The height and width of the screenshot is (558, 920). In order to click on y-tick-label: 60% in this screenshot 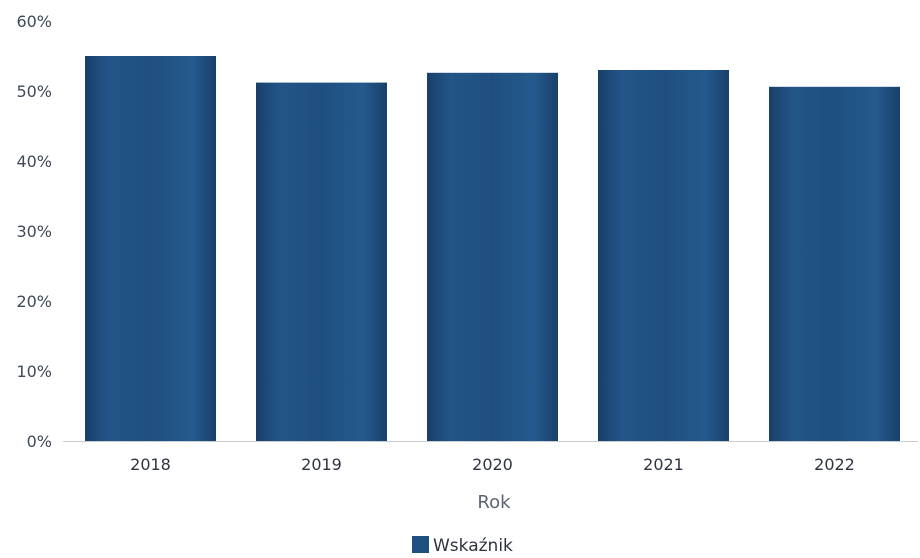, I will do `click(34, 21)`.